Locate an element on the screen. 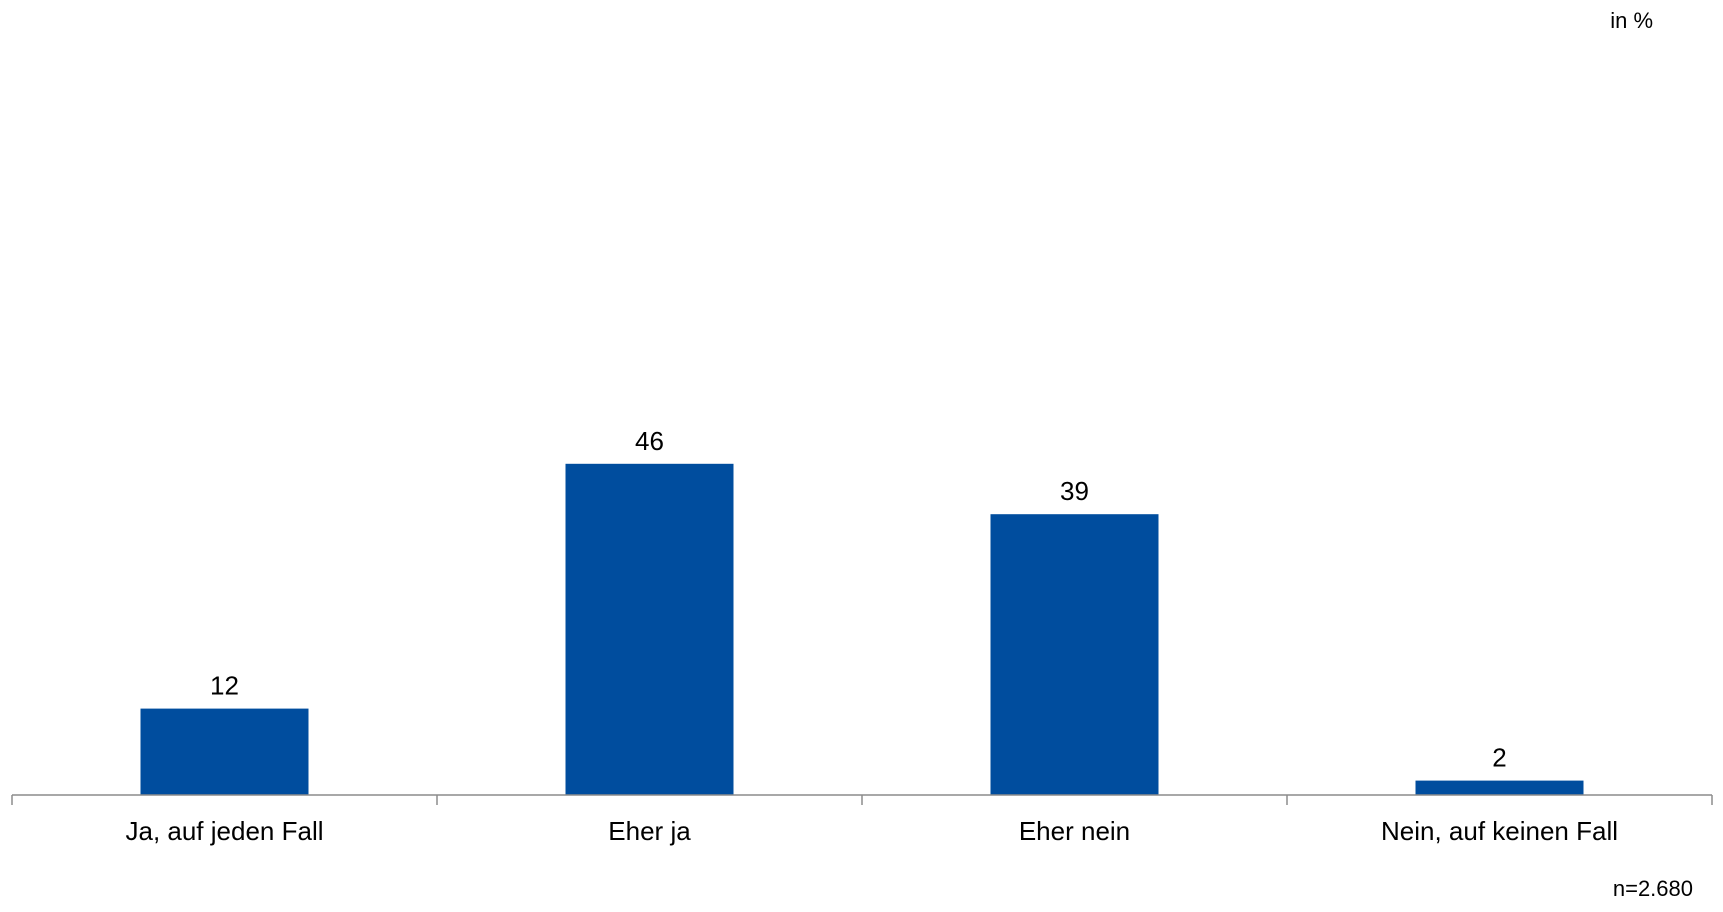  x-axis is located at coordinates (862, 799).